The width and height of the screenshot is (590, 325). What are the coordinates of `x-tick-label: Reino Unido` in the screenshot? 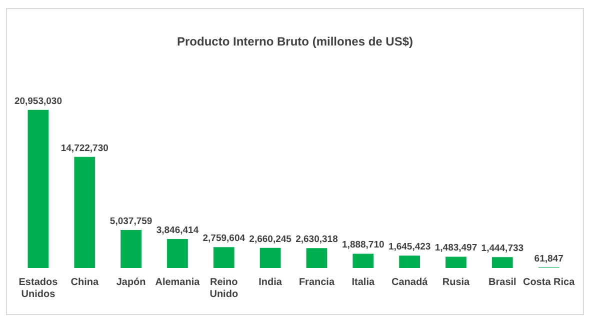 It's located at (224, 288).